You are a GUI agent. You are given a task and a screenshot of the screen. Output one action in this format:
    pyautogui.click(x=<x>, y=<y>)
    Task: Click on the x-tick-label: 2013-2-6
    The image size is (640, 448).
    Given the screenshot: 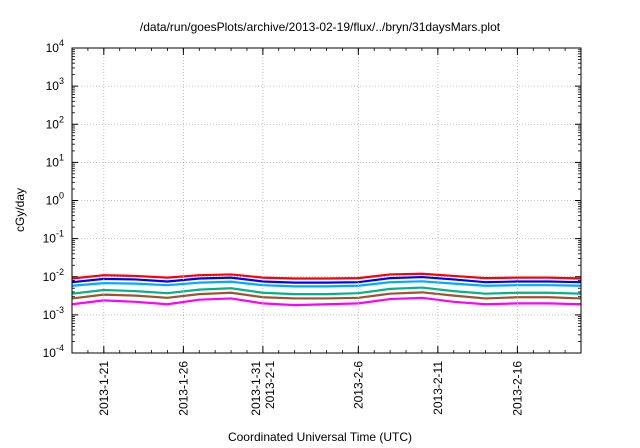 What is the action you would take?
    pyautogui.click(x=358, y=385)
    